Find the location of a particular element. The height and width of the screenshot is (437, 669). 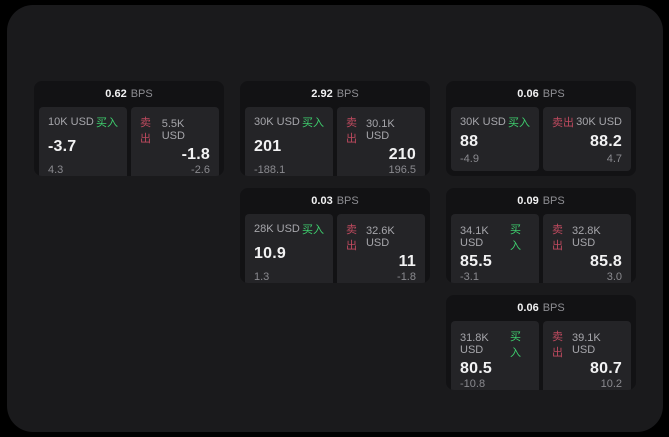

quote-card-4: 0.03 BPS 28K USD 买入 10.9 1.3 卖出 is located at coordinates (335, 235).